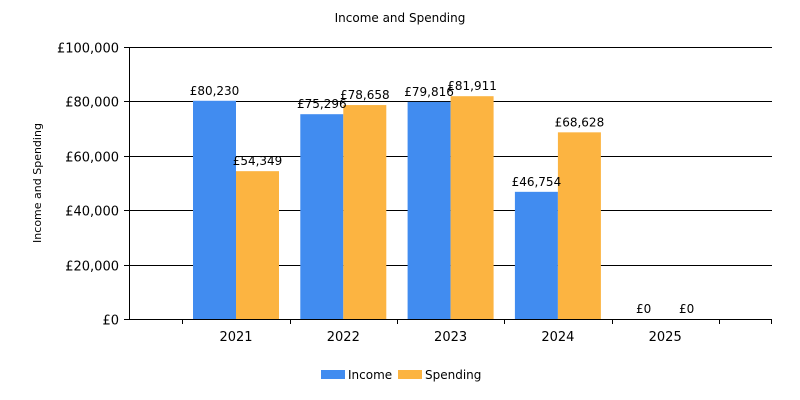 Image resolution: width=800 pixels, height=400 pixels. Describe the element at coordinates (92, 103) in the screenshot. I see `y-tick-label: £80,000` at that location.